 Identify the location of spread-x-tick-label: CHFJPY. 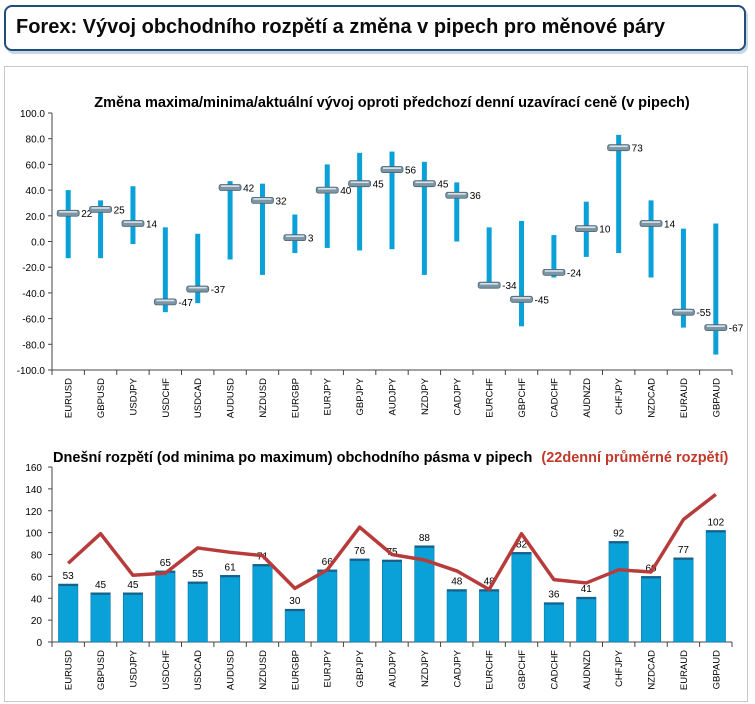
(619, 668).